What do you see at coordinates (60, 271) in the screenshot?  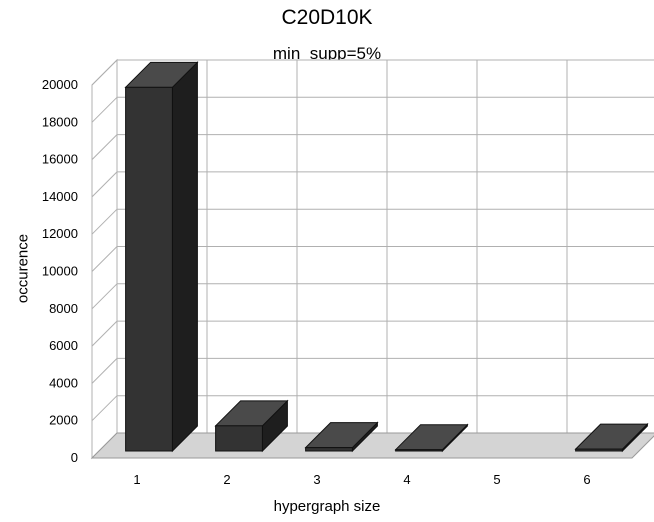 I see `y-tick-label: 10000` at bounding box center [60, 271].